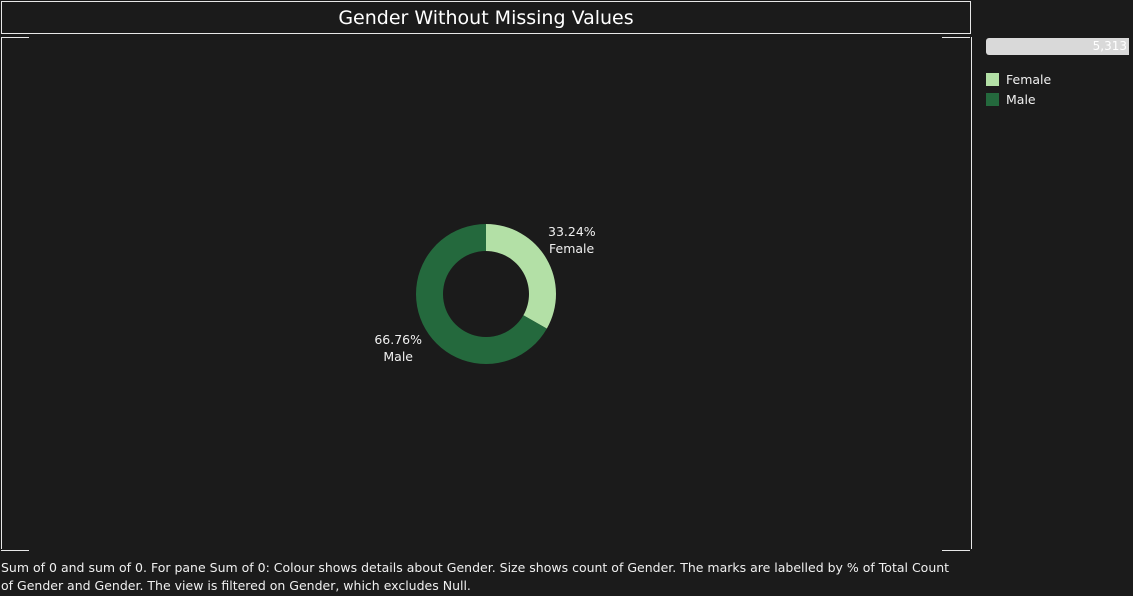 The height and width of the screenshot is (596, 1133). I want to click on size-legend-bar: 5,313, so click(1057, 46).